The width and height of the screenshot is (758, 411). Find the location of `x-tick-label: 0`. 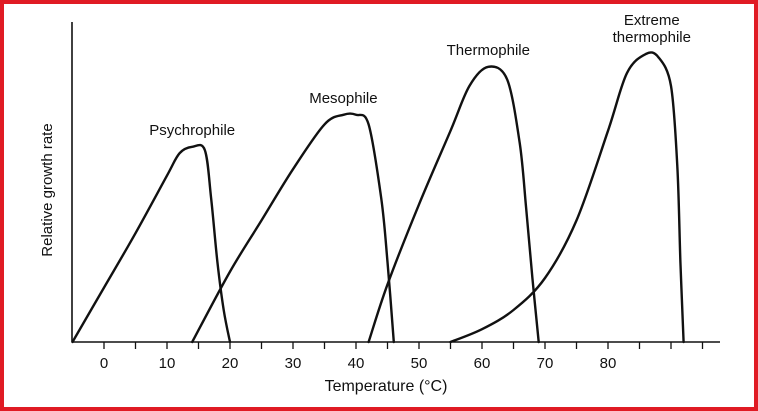

x-tick-label: 0 is located at coordinates (104, 363).